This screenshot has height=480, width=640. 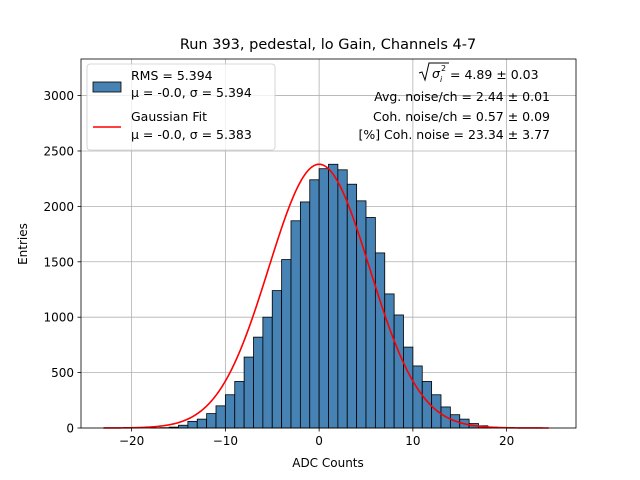 I want to click on x-tick-label: 10, so click(x=412, y=441).